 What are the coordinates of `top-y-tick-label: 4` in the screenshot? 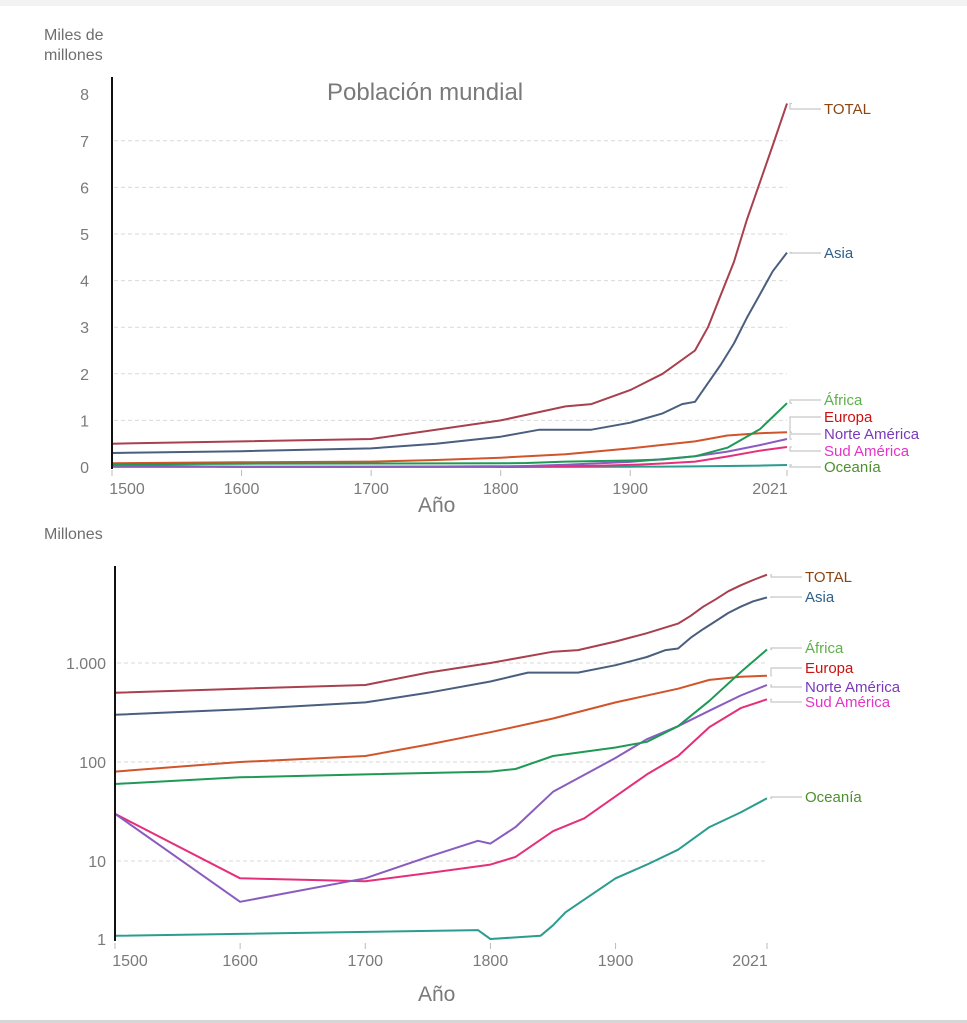 It's located at (84, 282).